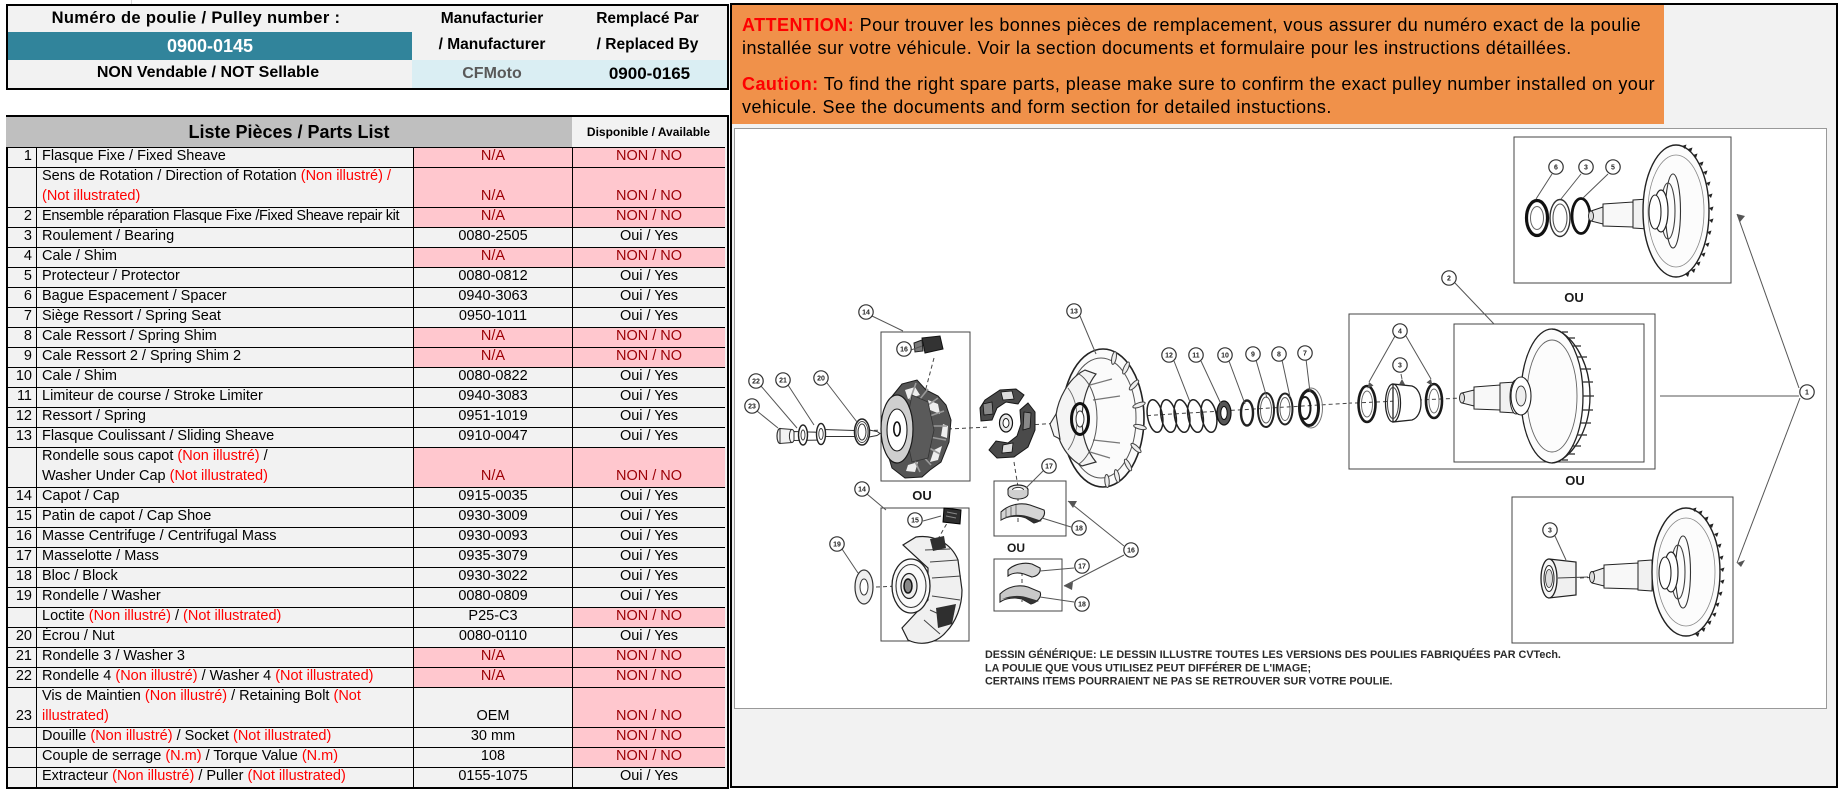  What do you see at coordinates (1253, 355) in the screenshot?
I see `svg-text: 9` at bounding box center [1253, 355].